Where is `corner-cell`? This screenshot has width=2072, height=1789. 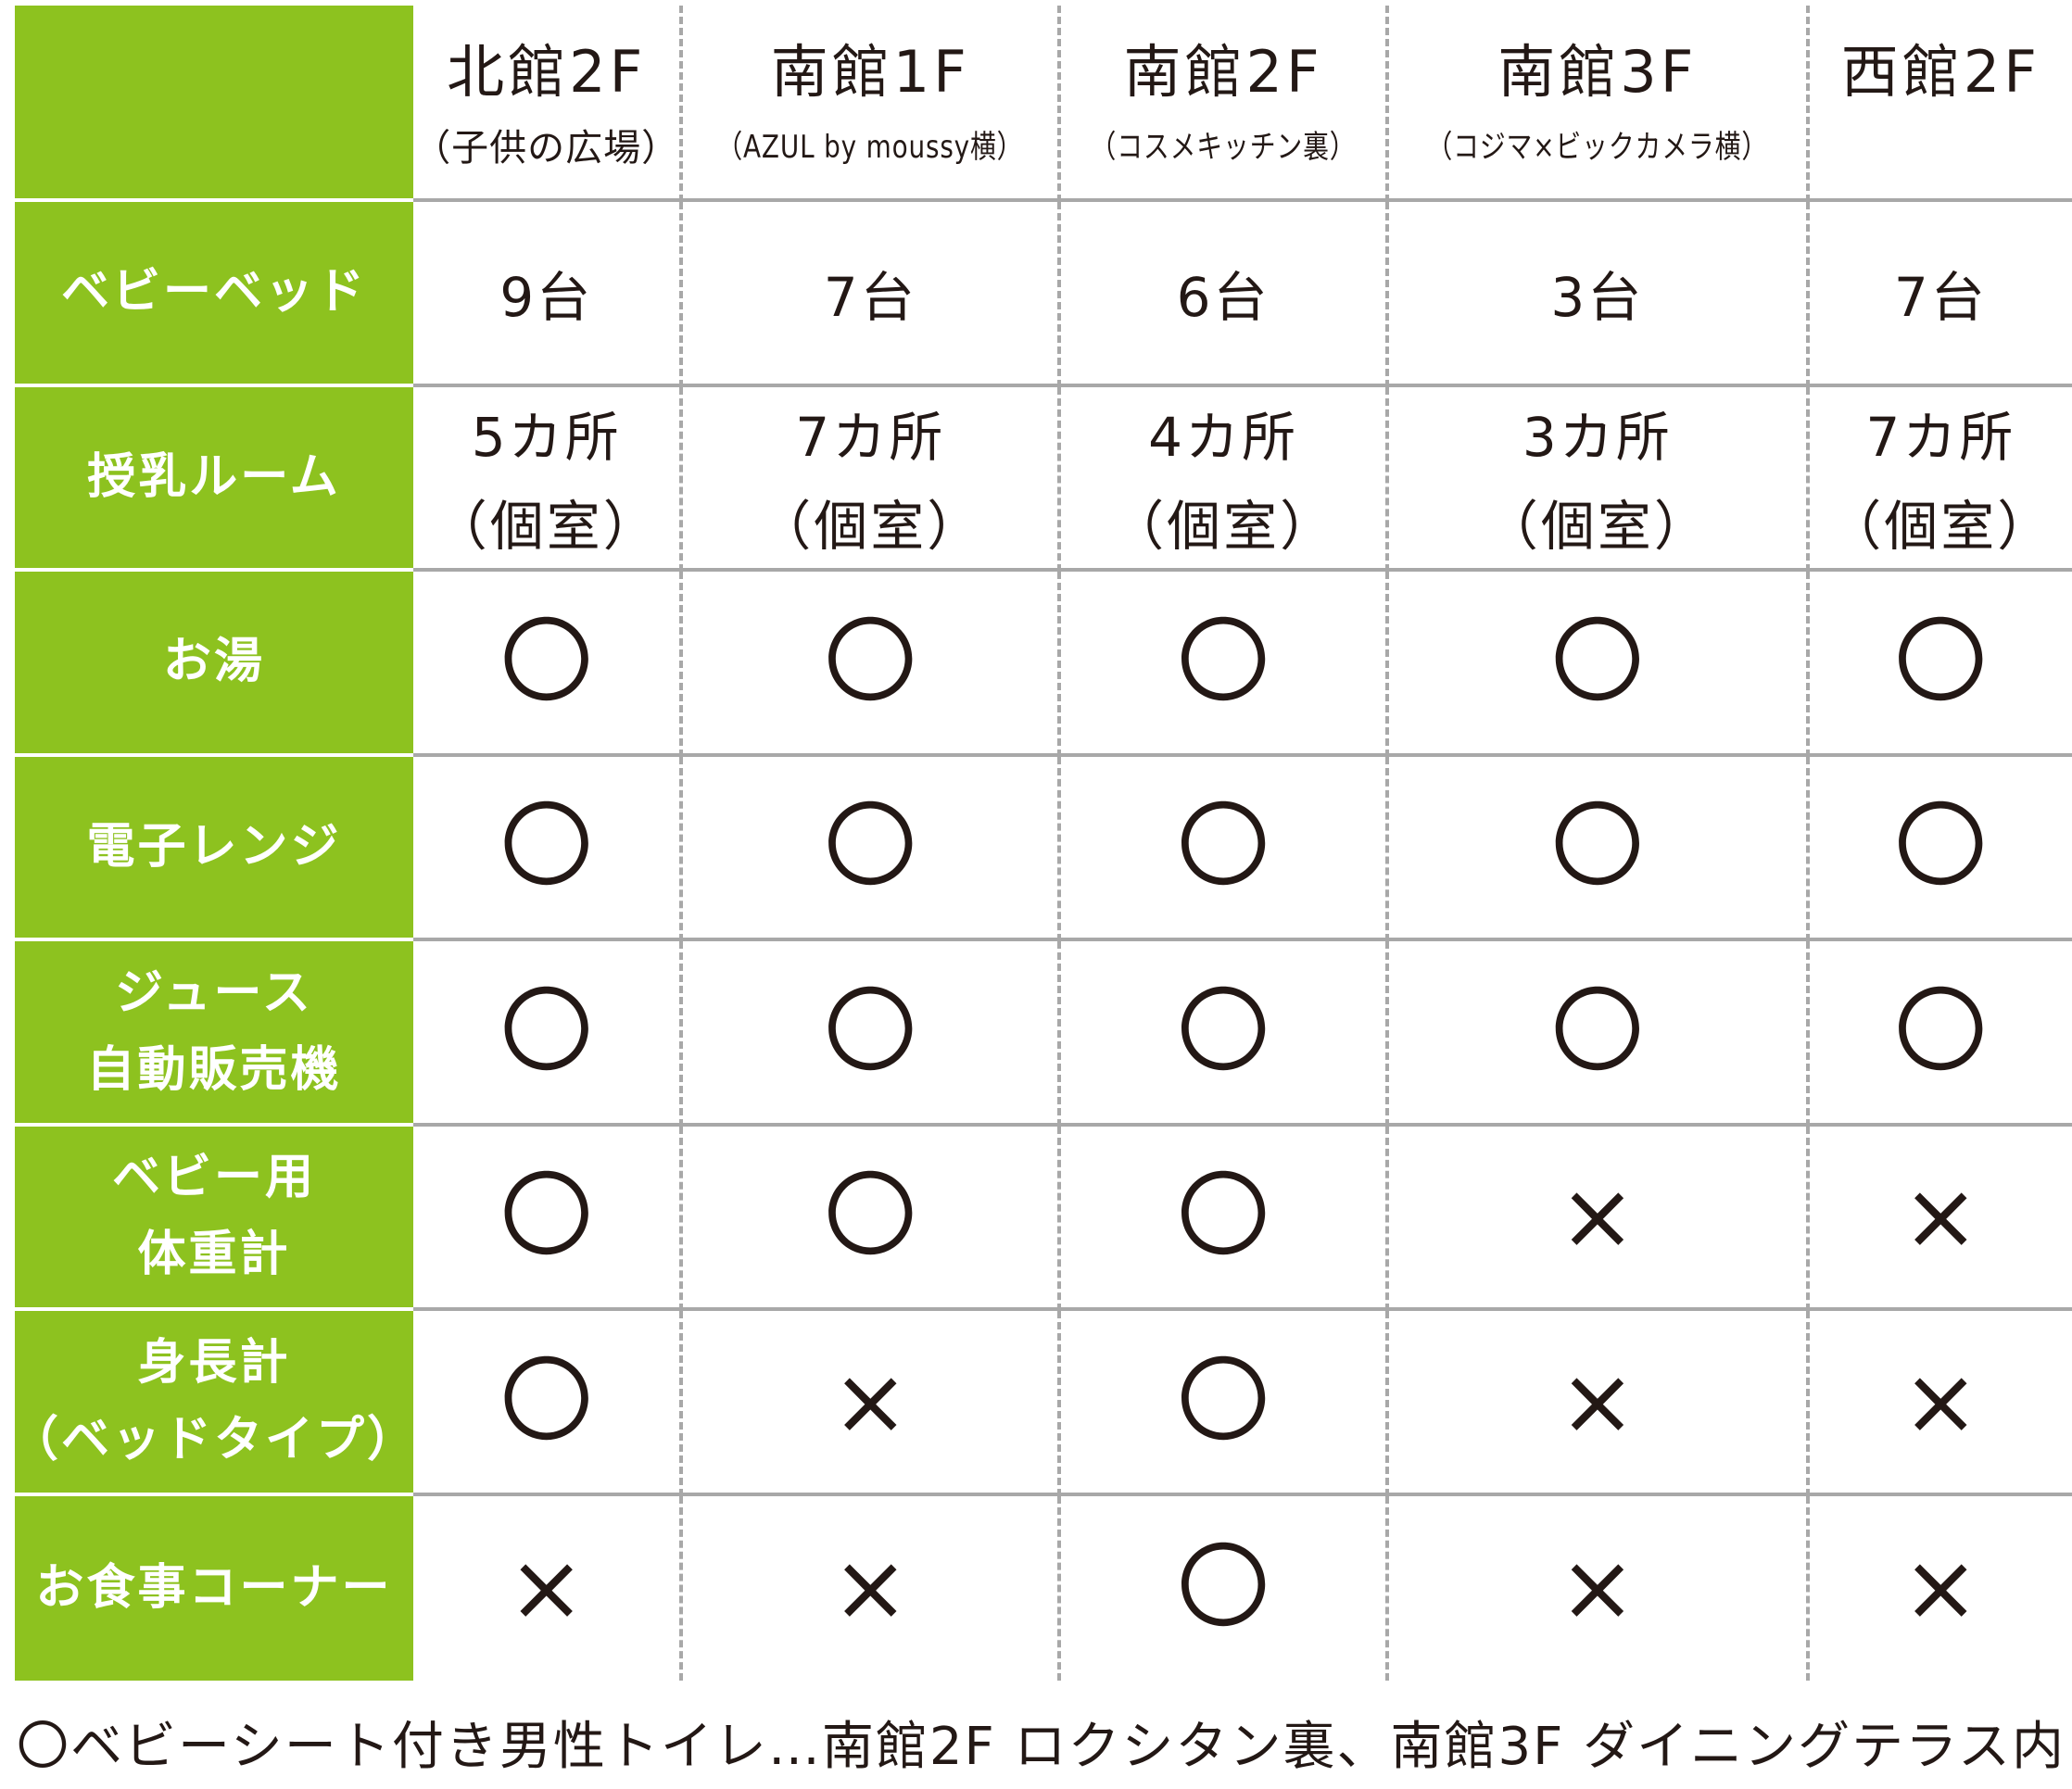
corner-cell is located at coordinates (214, 104).